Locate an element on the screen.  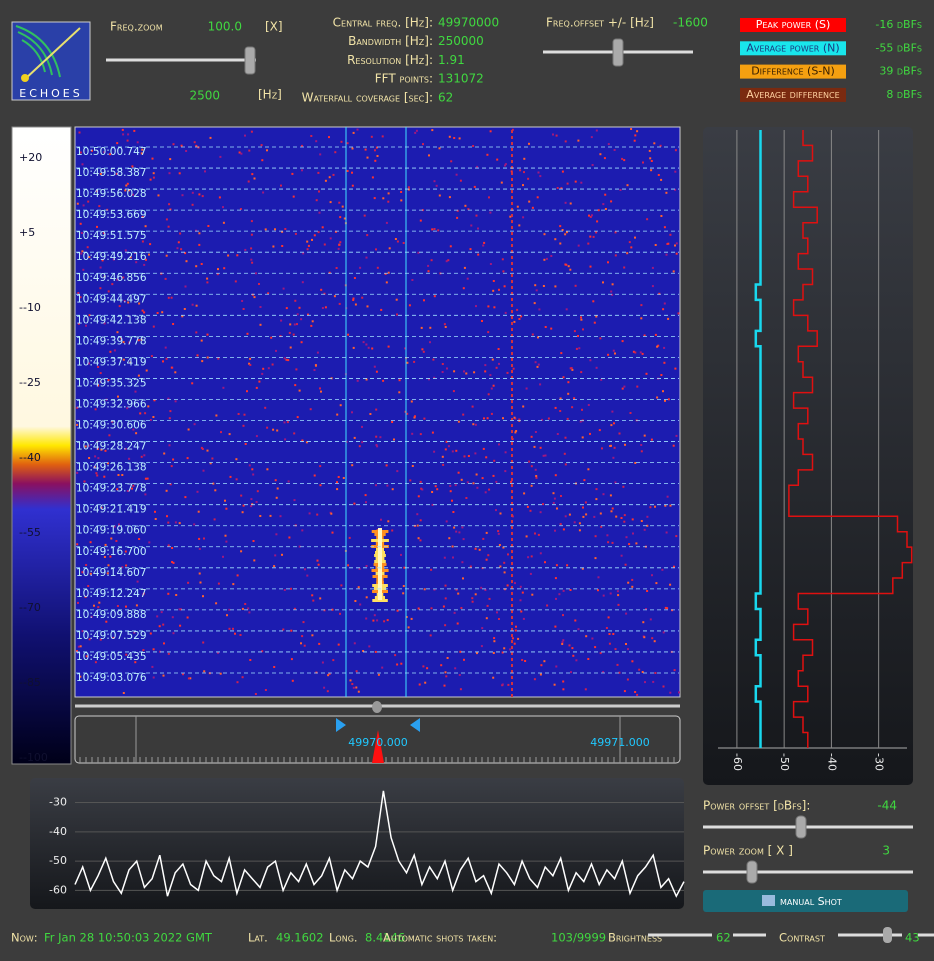
timestamp: 10:49:44.497 is located at coordinates (111, 299).